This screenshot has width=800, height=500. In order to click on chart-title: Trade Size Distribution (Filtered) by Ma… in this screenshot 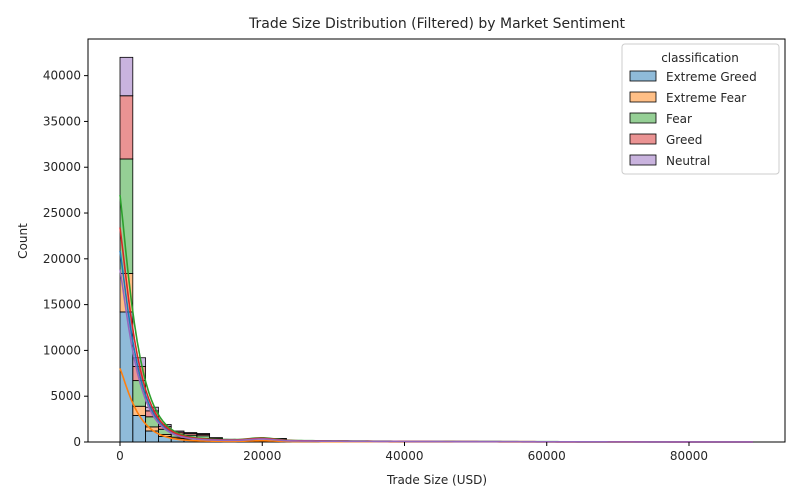, I will do `click(436, 24)`.